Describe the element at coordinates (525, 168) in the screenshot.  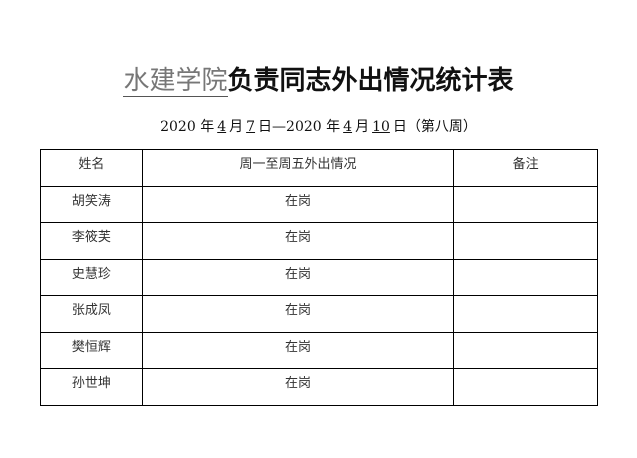
I see `header-note: 备注` at that location.